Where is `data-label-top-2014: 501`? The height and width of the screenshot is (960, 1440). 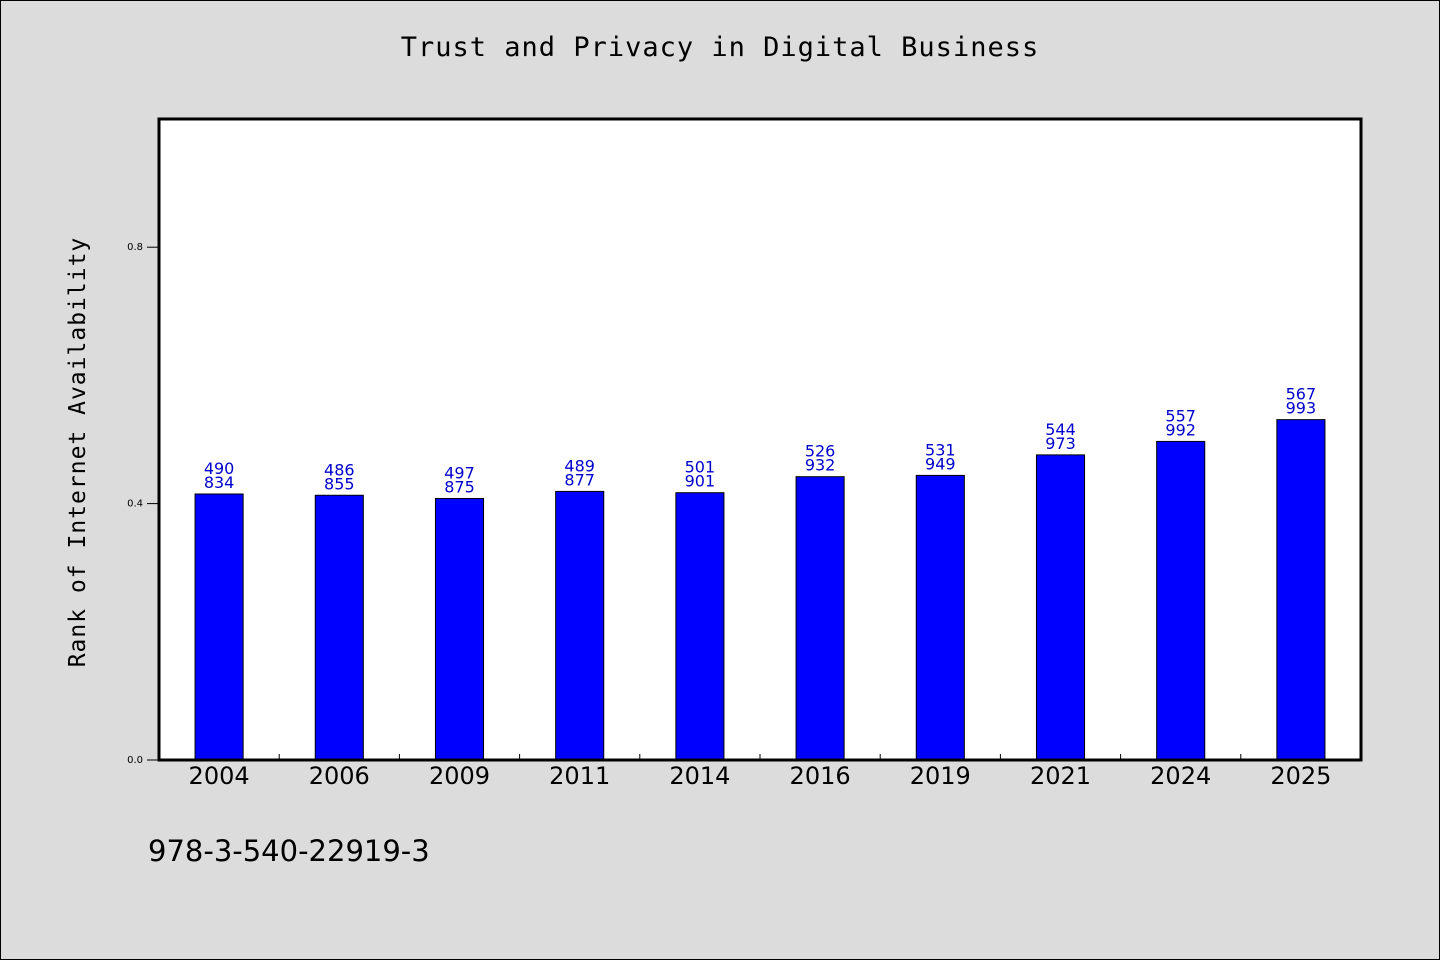
data-label-top-2014: 501 is located at coordinates (700, 467).